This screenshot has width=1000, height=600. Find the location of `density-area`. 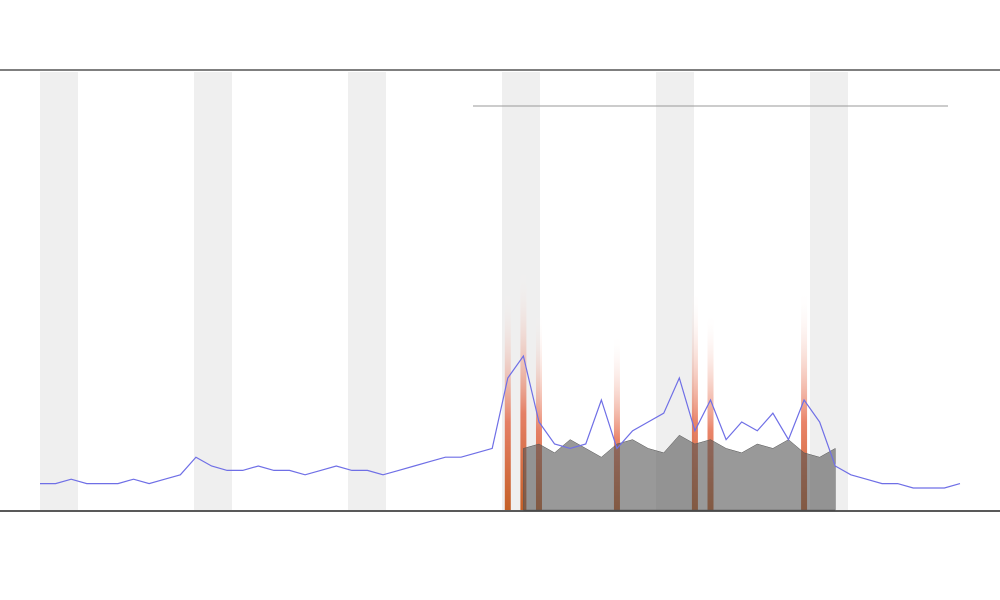

density-area is located at coordinates (679, 472).